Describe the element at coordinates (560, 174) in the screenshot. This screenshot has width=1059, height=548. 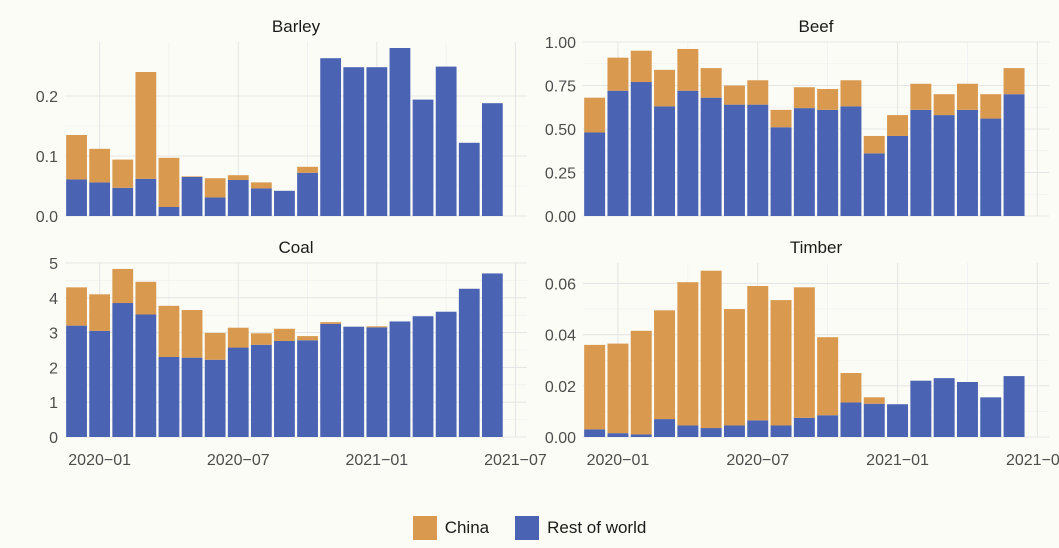
I see `y-tick-label: 0.25` at that location.